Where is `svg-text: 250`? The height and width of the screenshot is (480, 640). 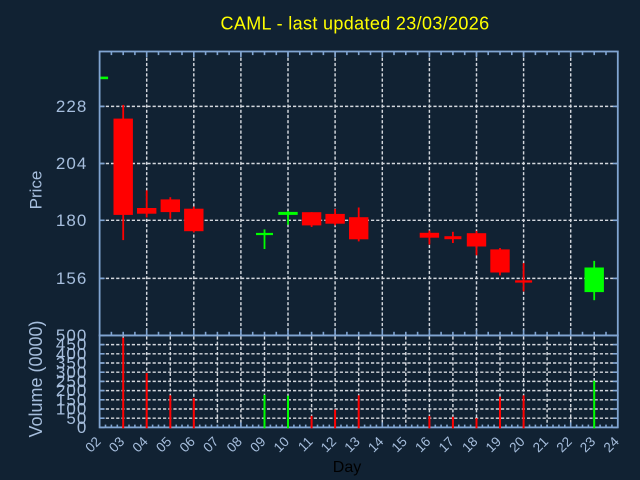
svg-text: 250 is located at coordinates (71, 381).